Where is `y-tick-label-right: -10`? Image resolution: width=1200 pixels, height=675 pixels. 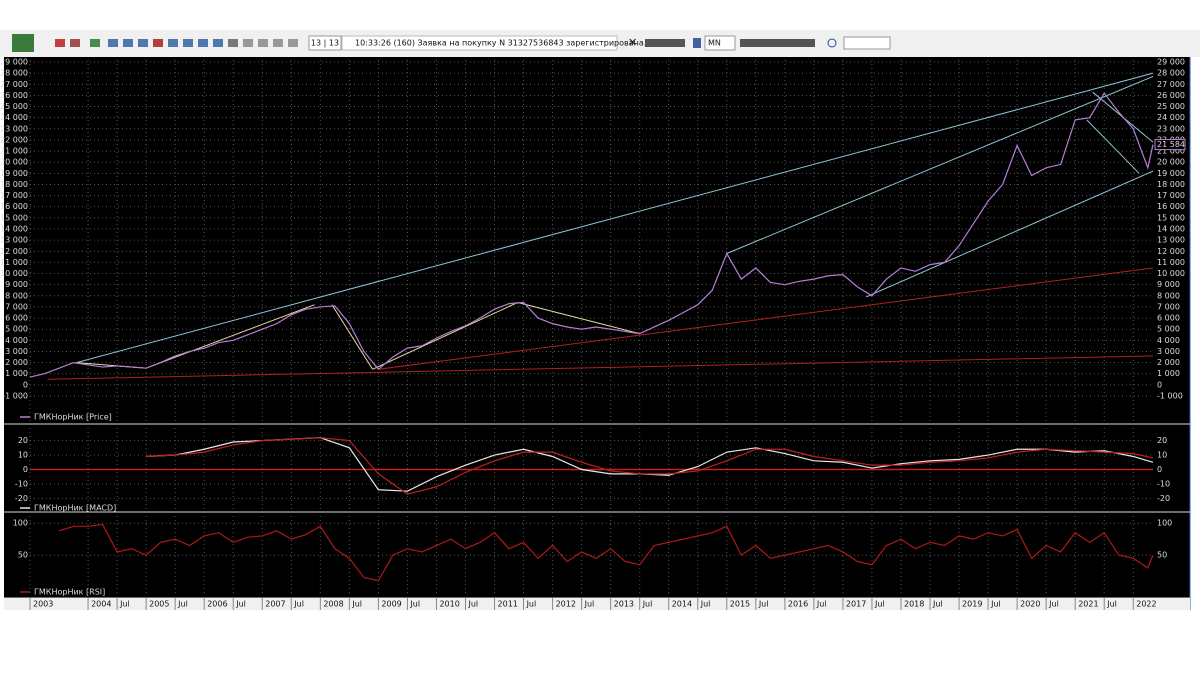
y-tick-label-right: -10 is located at coordinates (1163, 483).